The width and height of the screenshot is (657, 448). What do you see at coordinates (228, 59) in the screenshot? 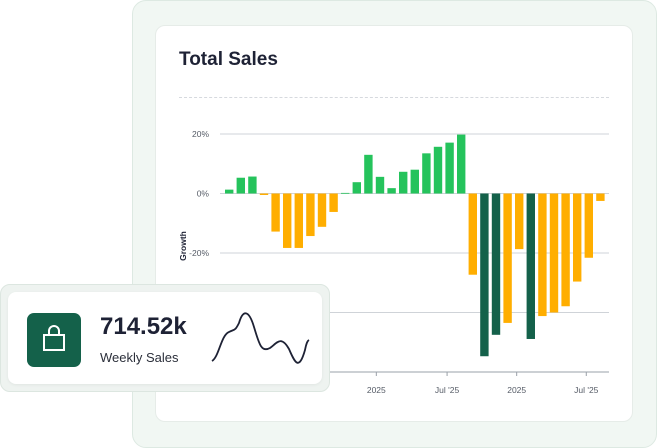
I see `chart-title: Total Sales` at bounding box center [228, 59].